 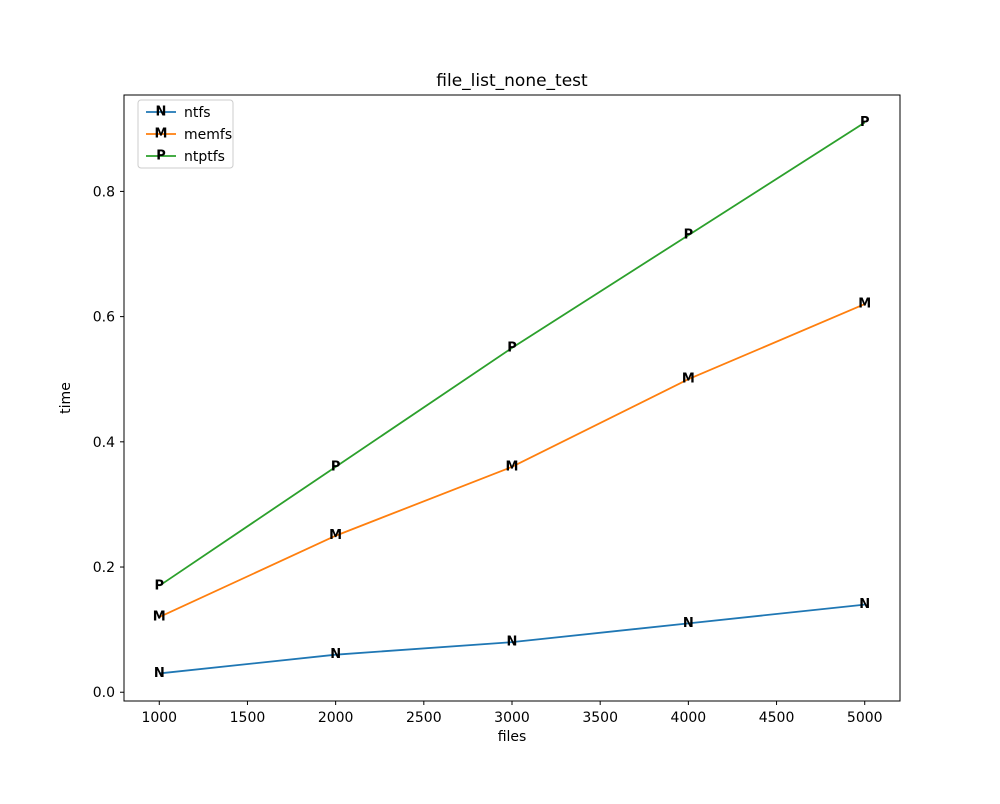 What do you see at coordinates (208, 135) in the screenshot?
I see `legend-label-memfs: memfs` at bounding box center [208, 135].